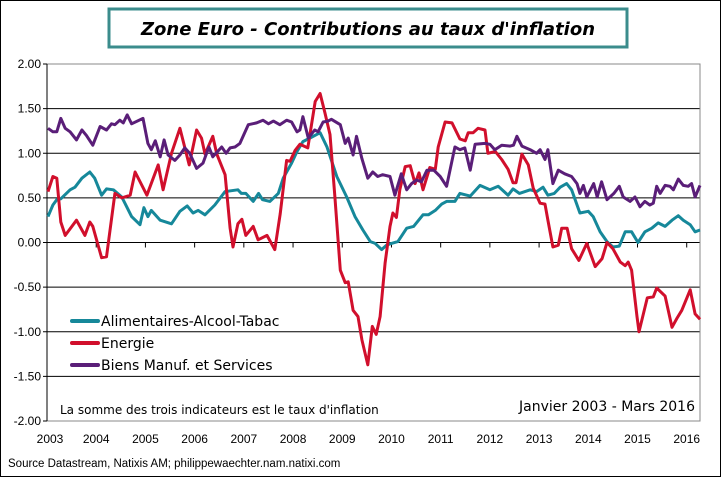  I want to click on x-tick-label: 2007, so click(243, 439).